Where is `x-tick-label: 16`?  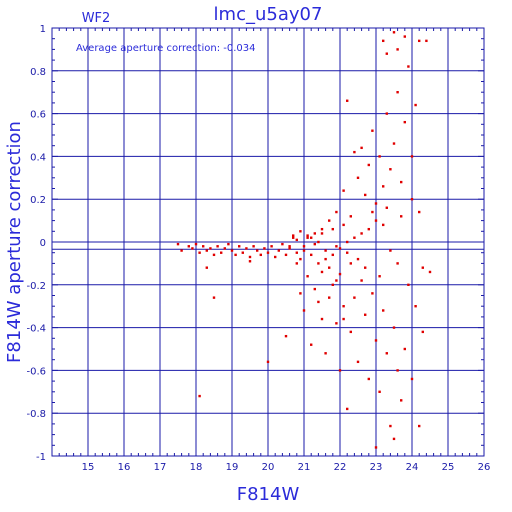
x-tick-label: 16 is located at coordinates (124, 467).